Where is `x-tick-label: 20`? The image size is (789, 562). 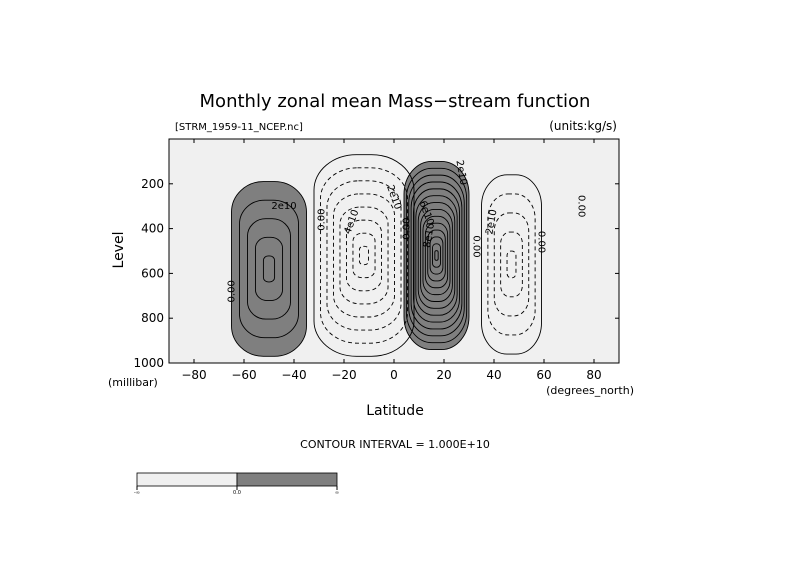 x-tick-label: 20 is located at coordinates (443, 375).